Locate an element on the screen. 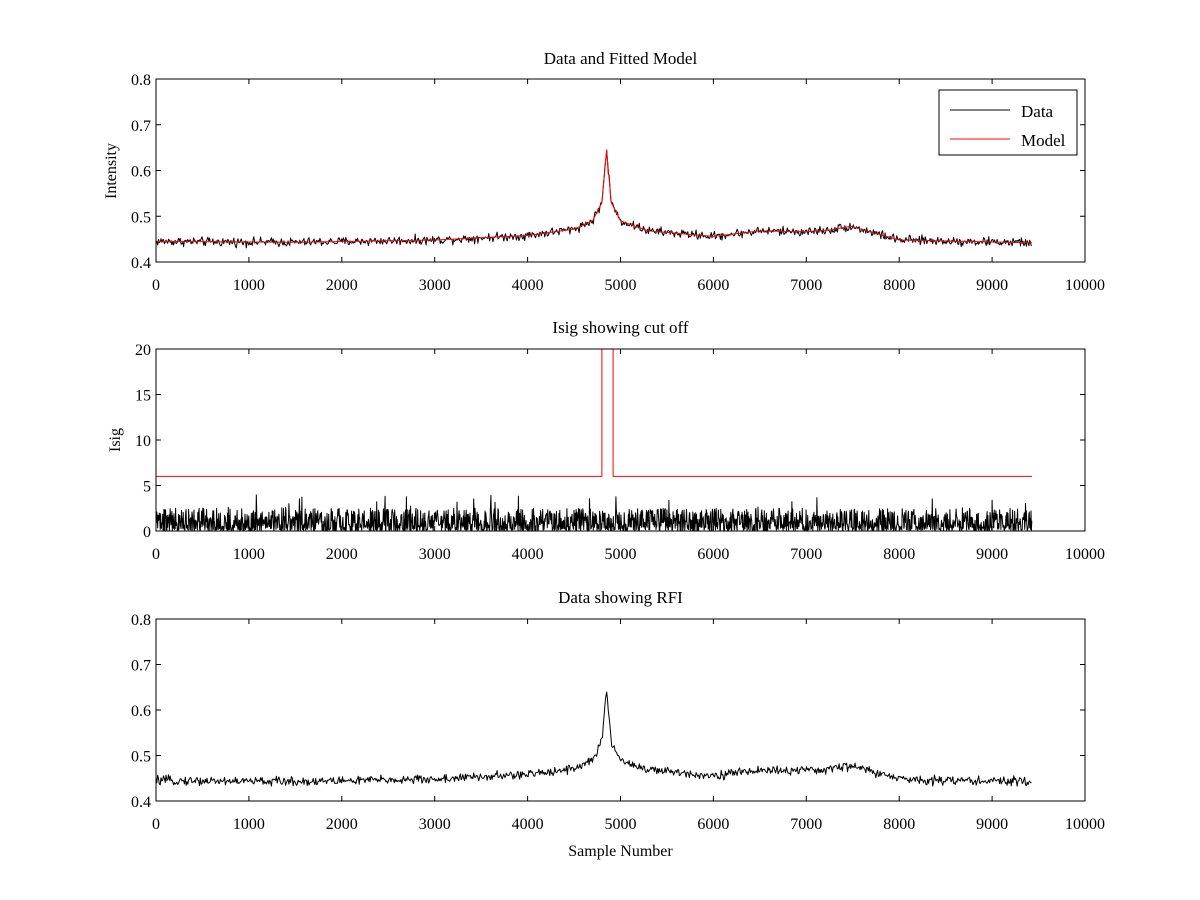 The width and height of the screenshot is (1200, 900). chart-title: Data showing RFI is located at coordinates (620, 597).